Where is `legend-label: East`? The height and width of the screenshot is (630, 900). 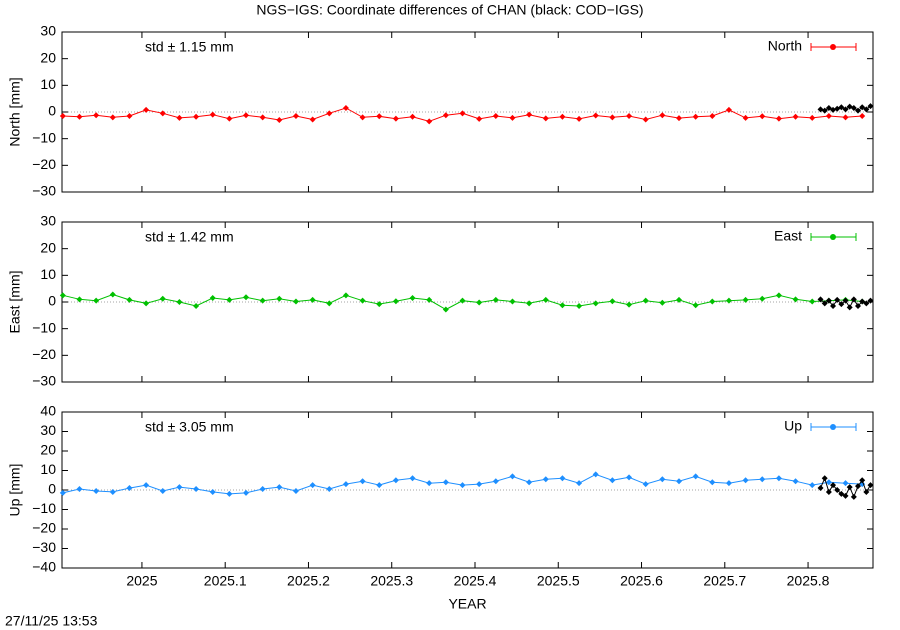
legend-label: East is located at coordinates (788, 236).